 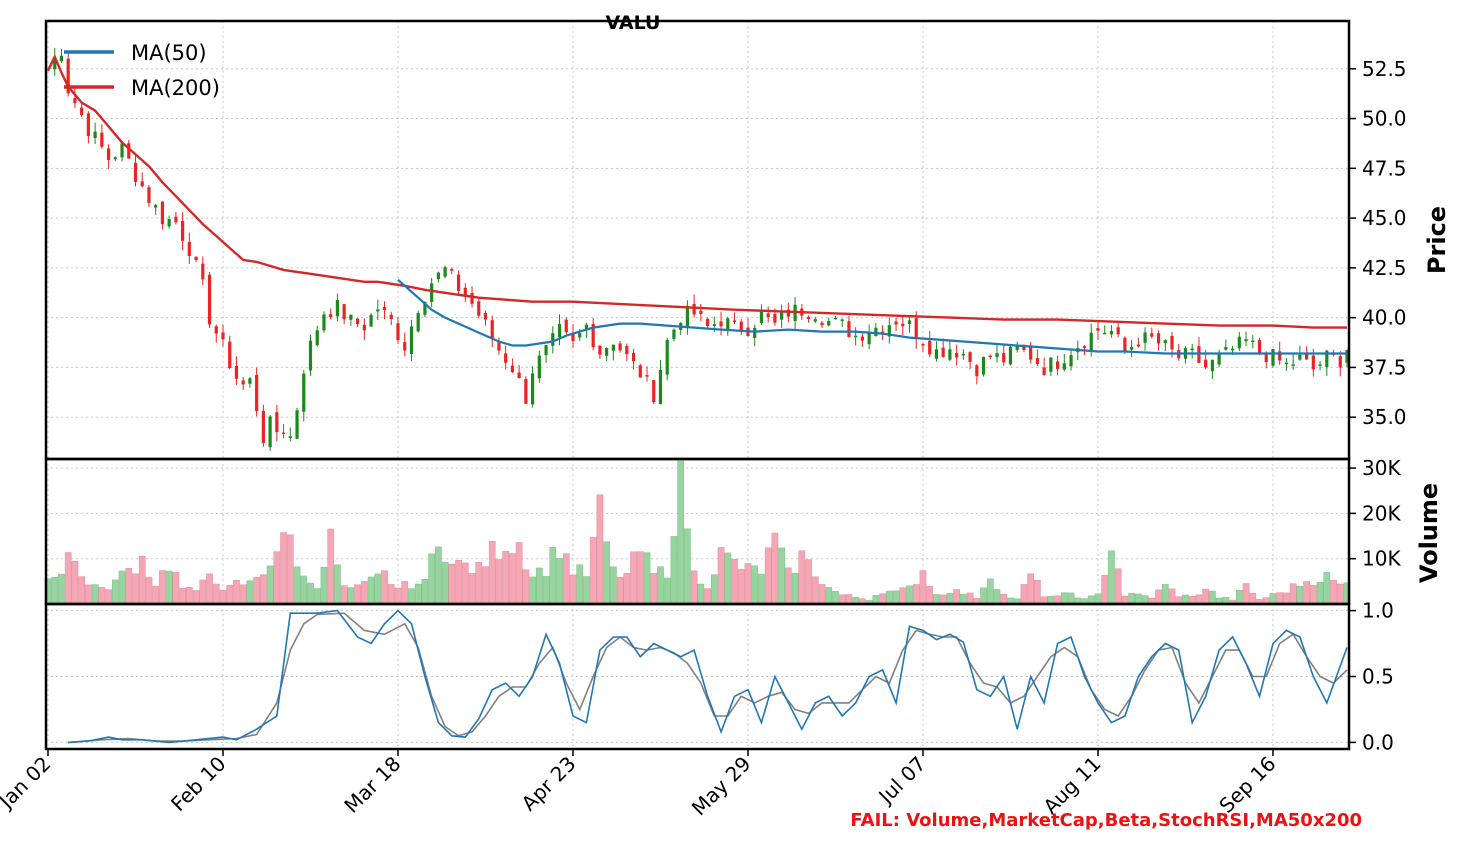 What do you see at coordinates (1437, 240) in the screenshot?
I see `price-axis-title: Price` at bounding box center [1437, 240].